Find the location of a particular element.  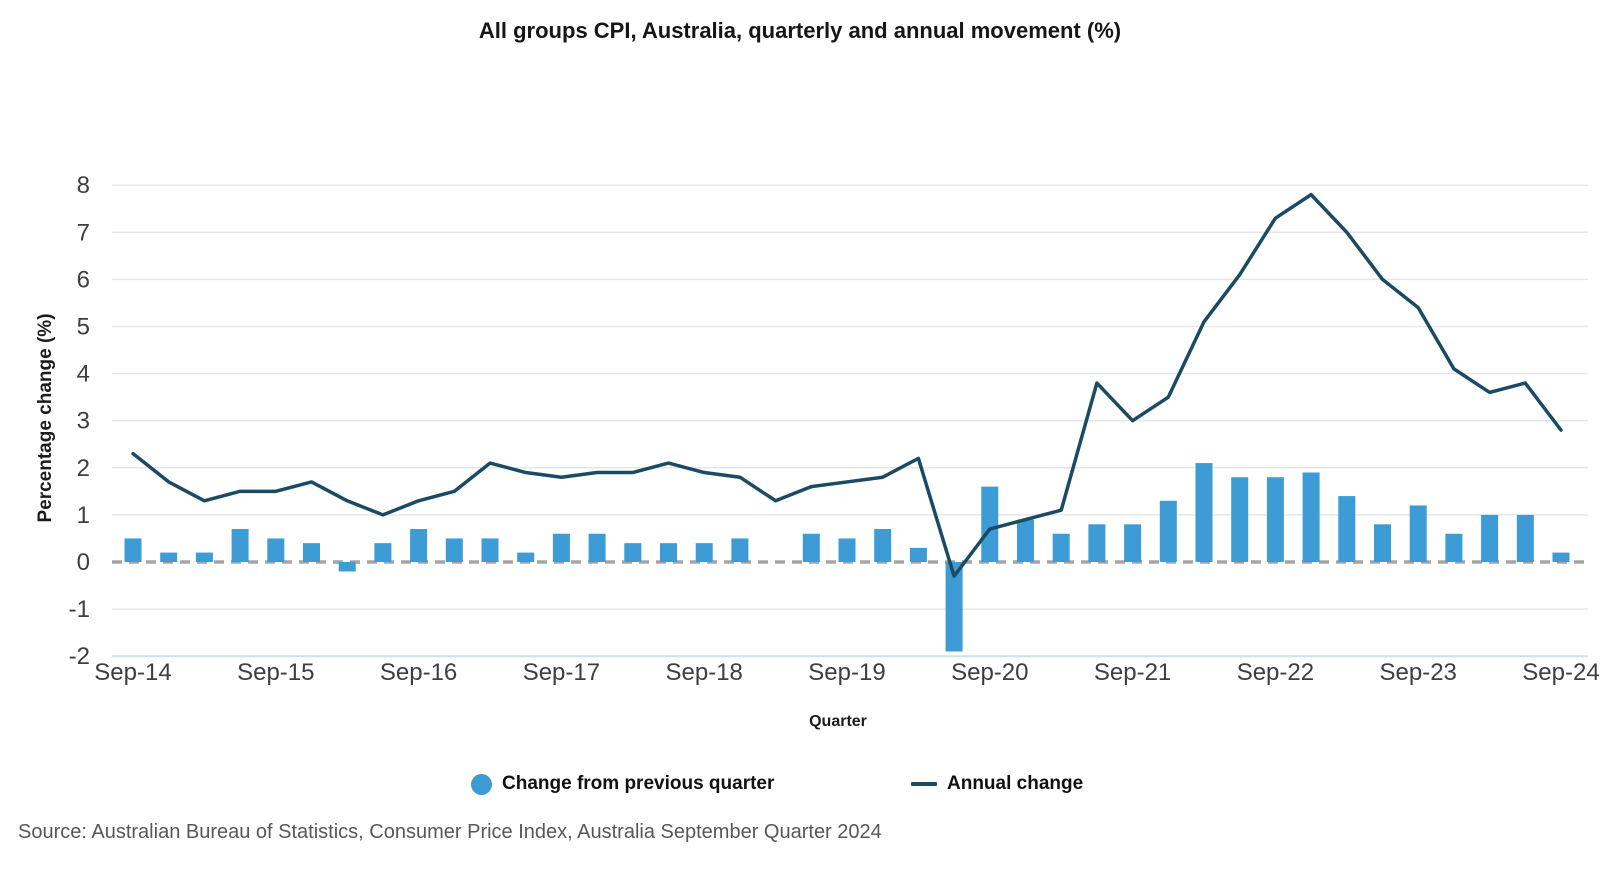

x-tick-label: Sep-21 is located at coordinates (1132, 672).